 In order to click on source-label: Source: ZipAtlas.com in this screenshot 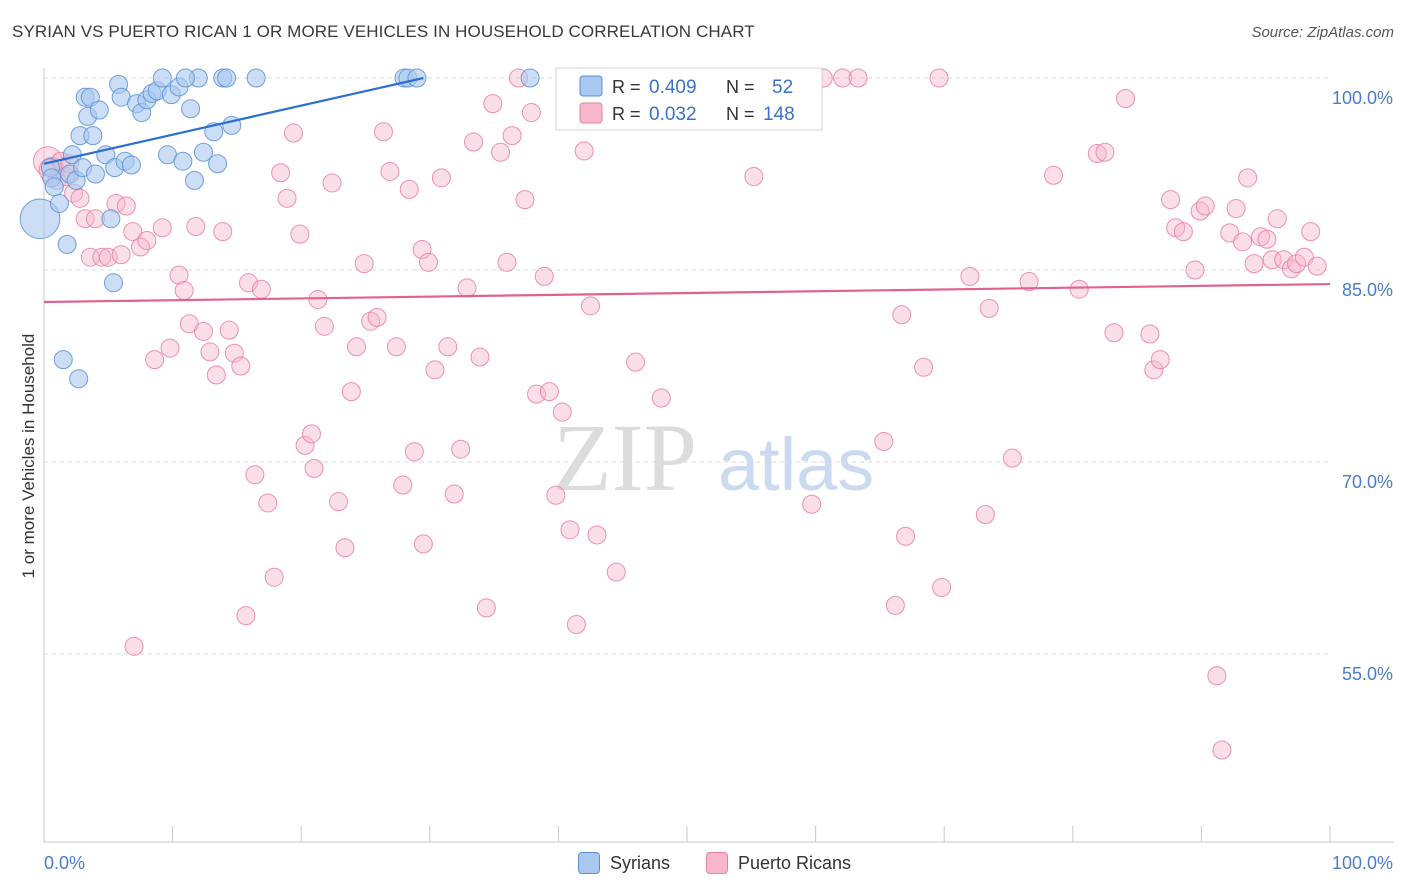, I will do `click(1322, 32)`.